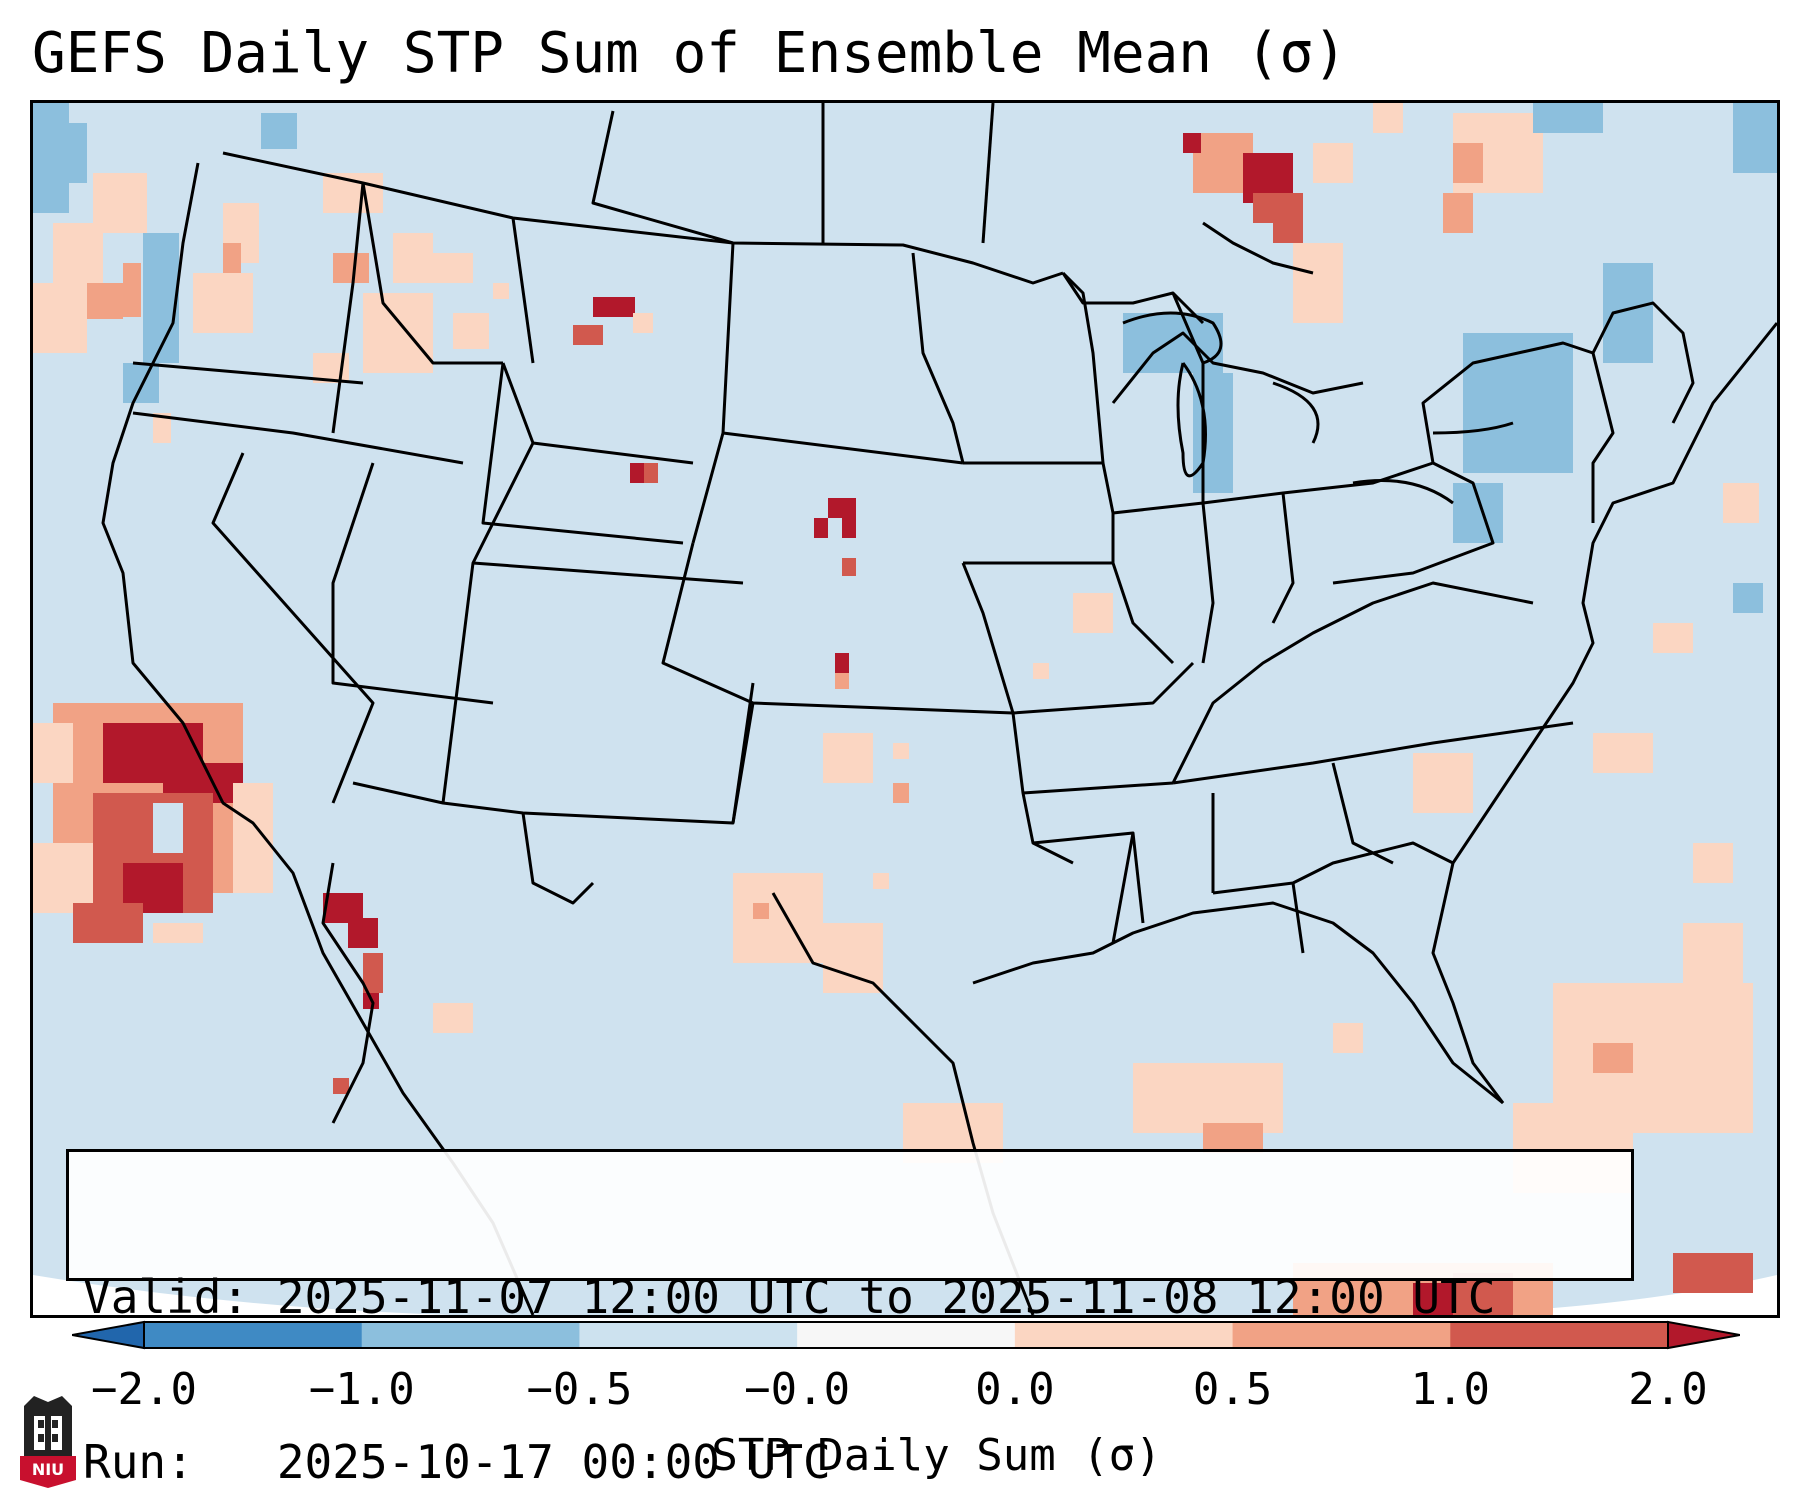  I want to click on chart-title: GEFS Daily STP Sum of Ensemble Mean (σ), so click(689, 53).